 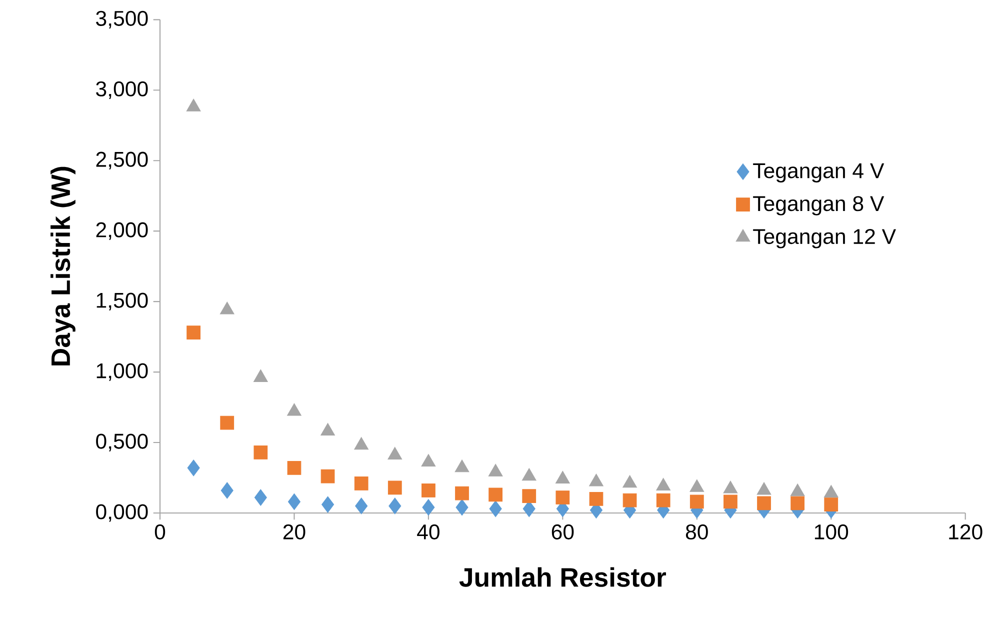 I want to click on x-tick-label: 0, so click(x=160, y=532).